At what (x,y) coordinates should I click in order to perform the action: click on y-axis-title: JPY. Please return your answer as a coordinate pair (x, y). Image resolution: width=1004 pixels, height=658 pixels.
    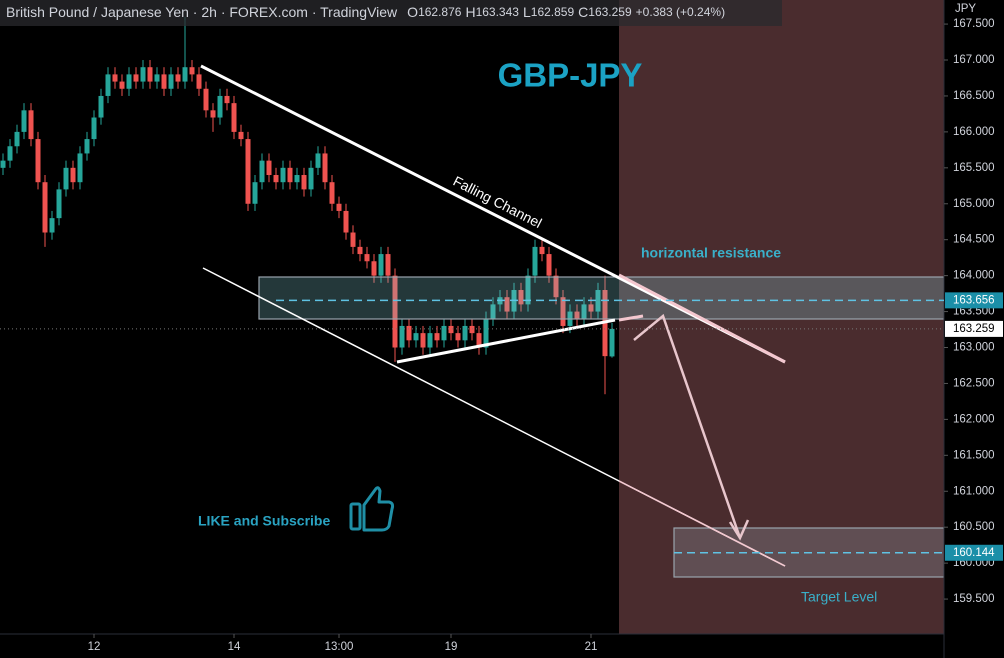
    Looking at the image, I should click on (965, 9).